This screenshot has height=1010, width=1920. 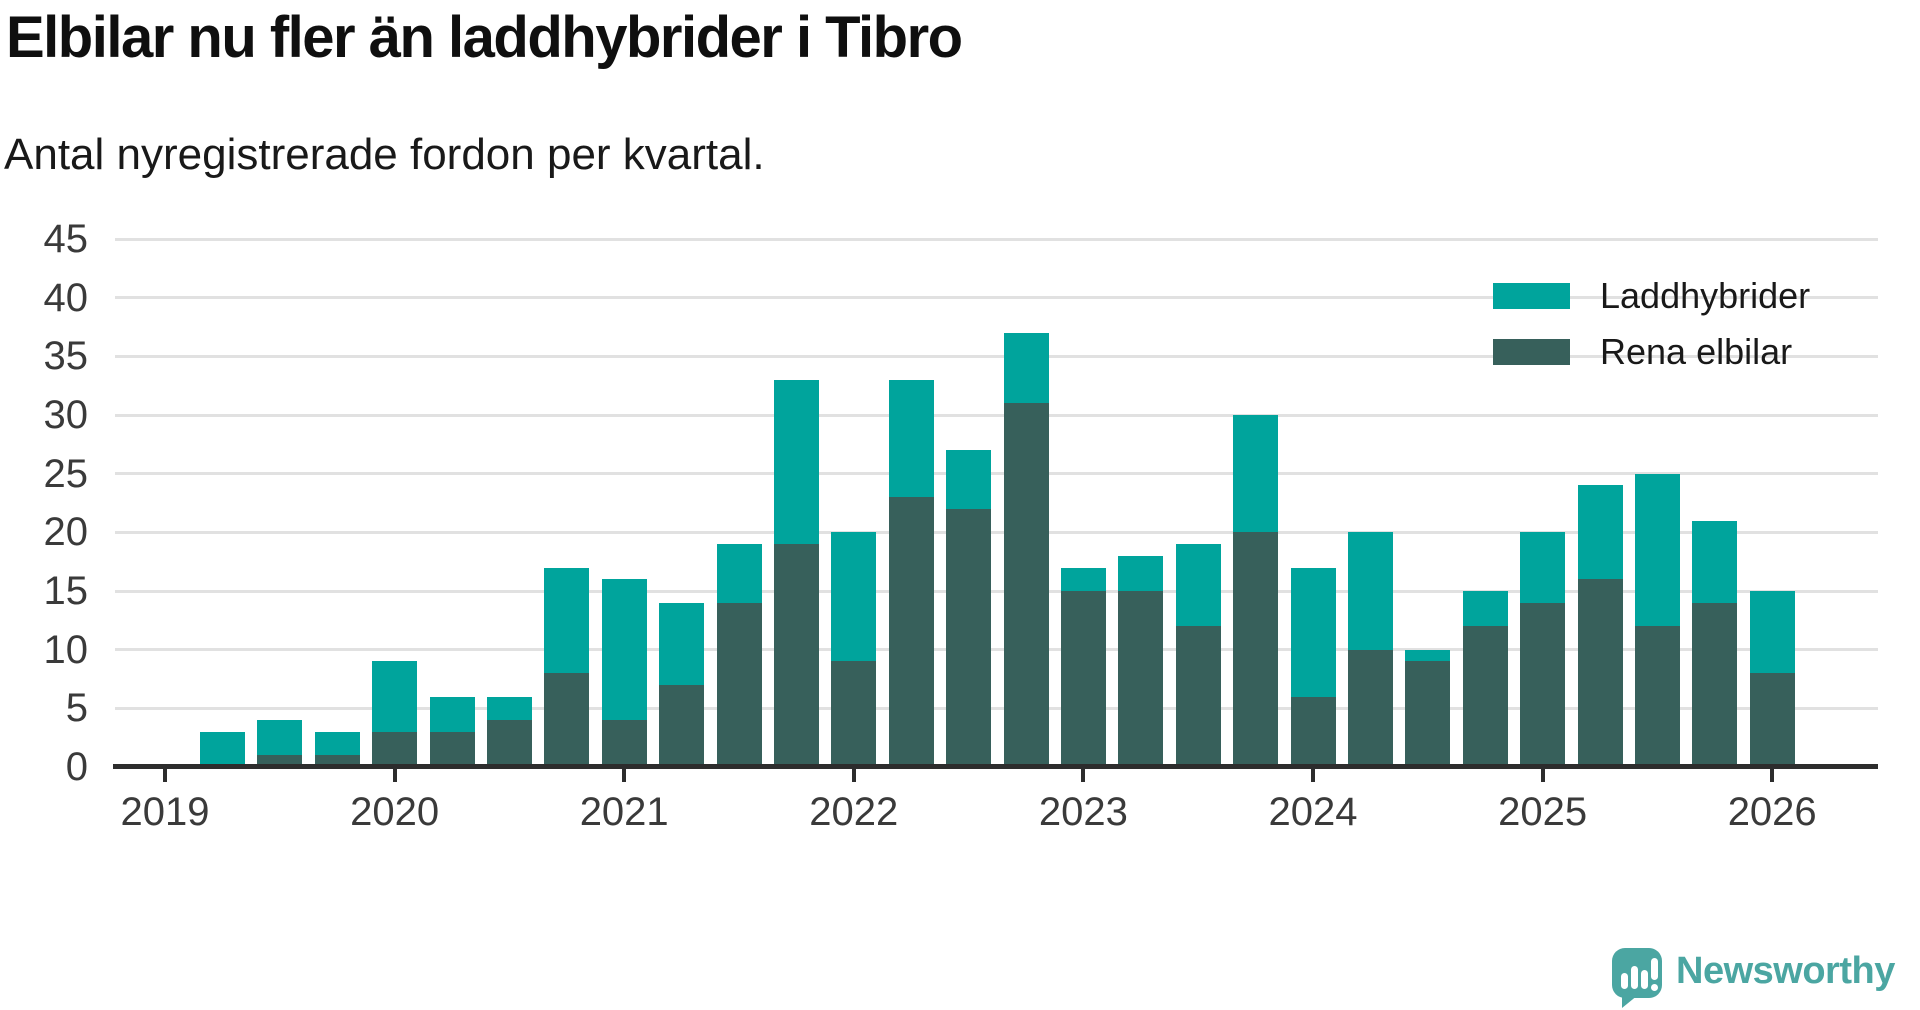 I want to click on bar-segment-laddhybrider-2026q1, so click(x=1772, y=632).